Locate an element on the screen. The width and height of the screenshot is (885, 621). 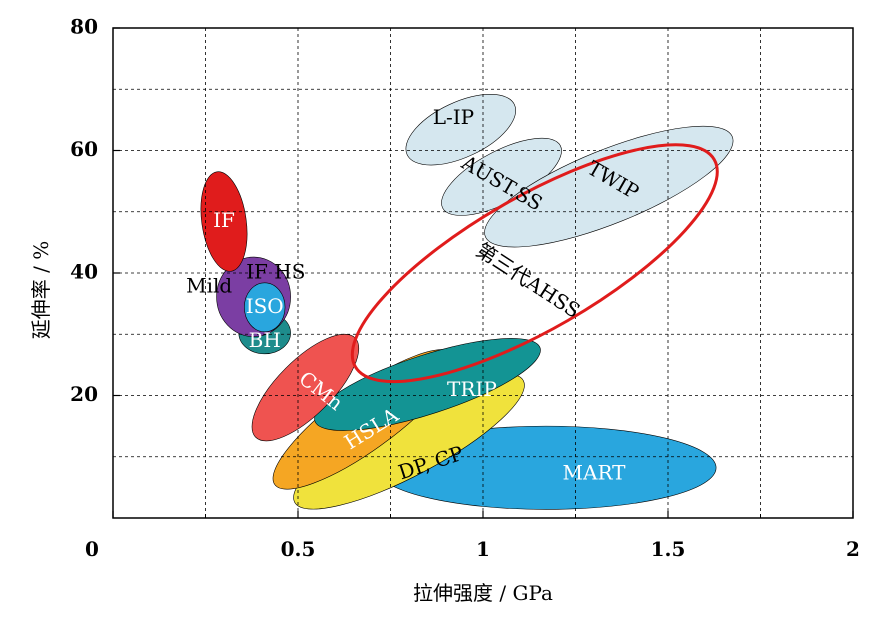
x-tick-label: 1 is located at coordinates (483, 549).